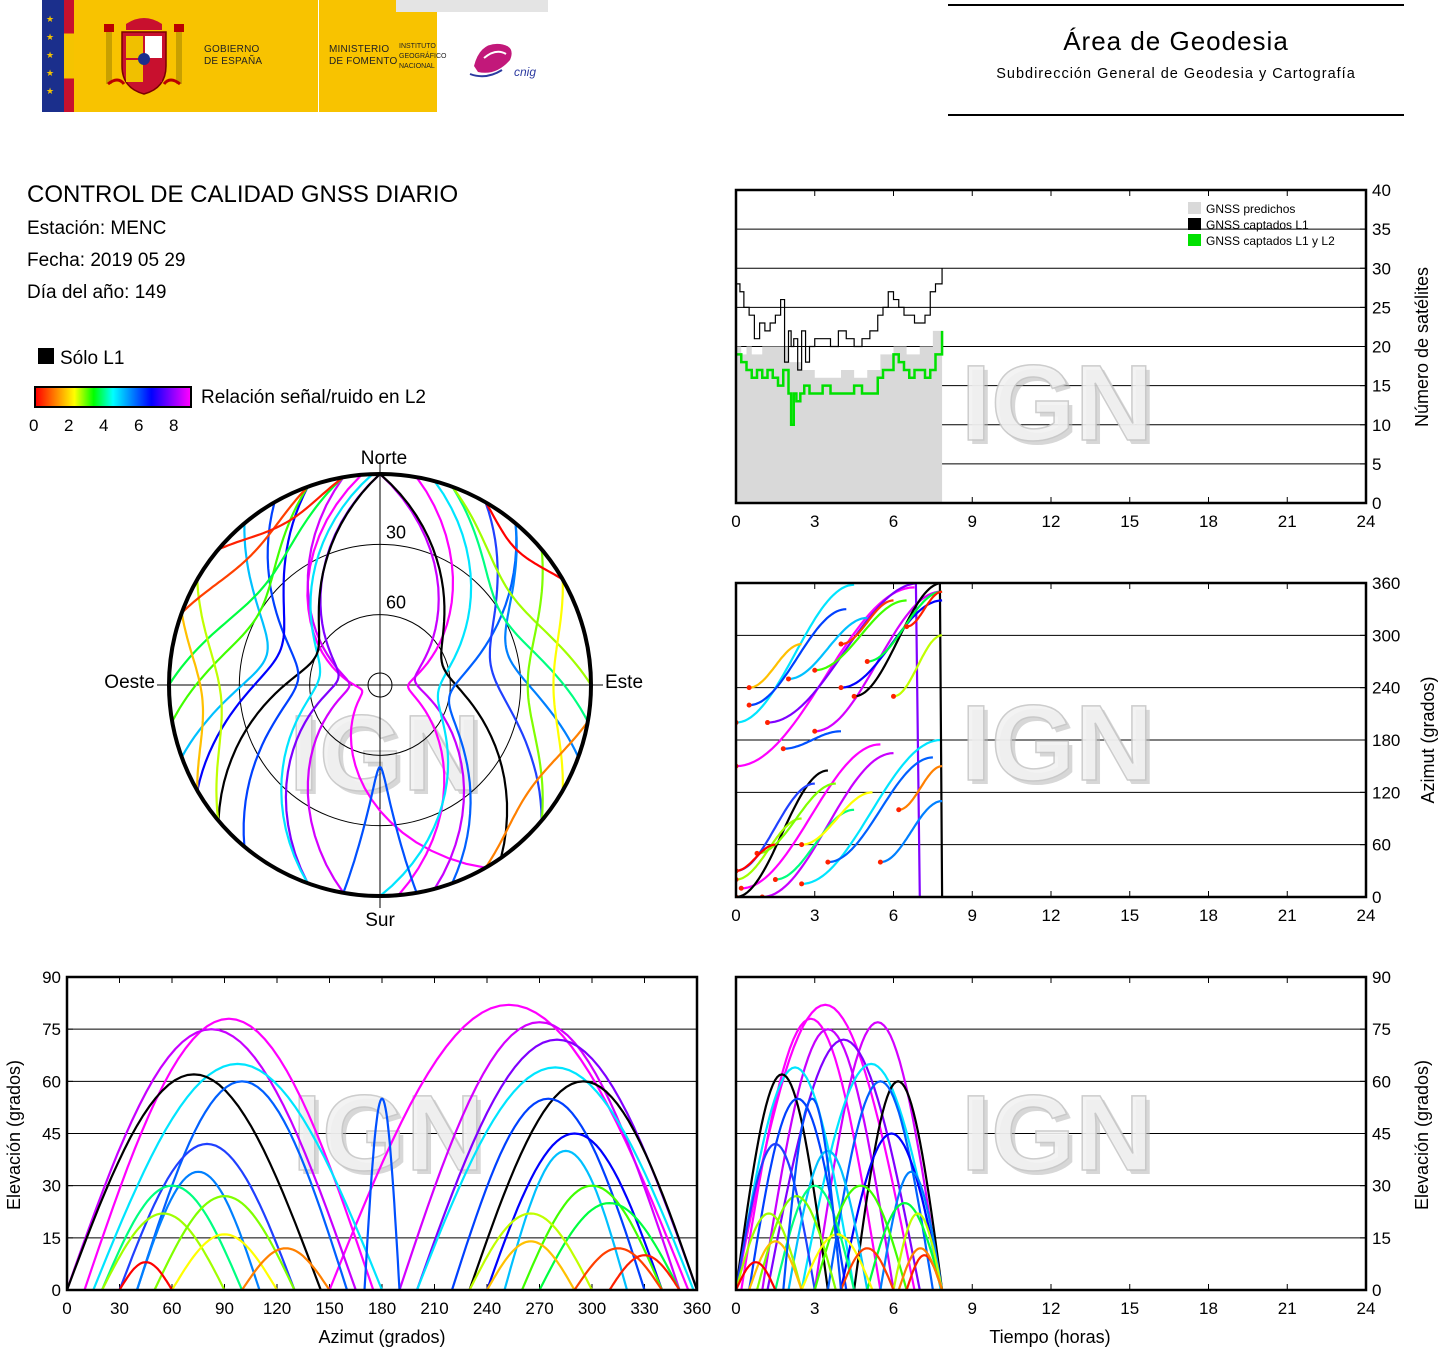  What do you see at coordinates (51, 1081) in the screenshot?
I see `elaz-ytick-60: 60` at bounding box center [51, 1081].